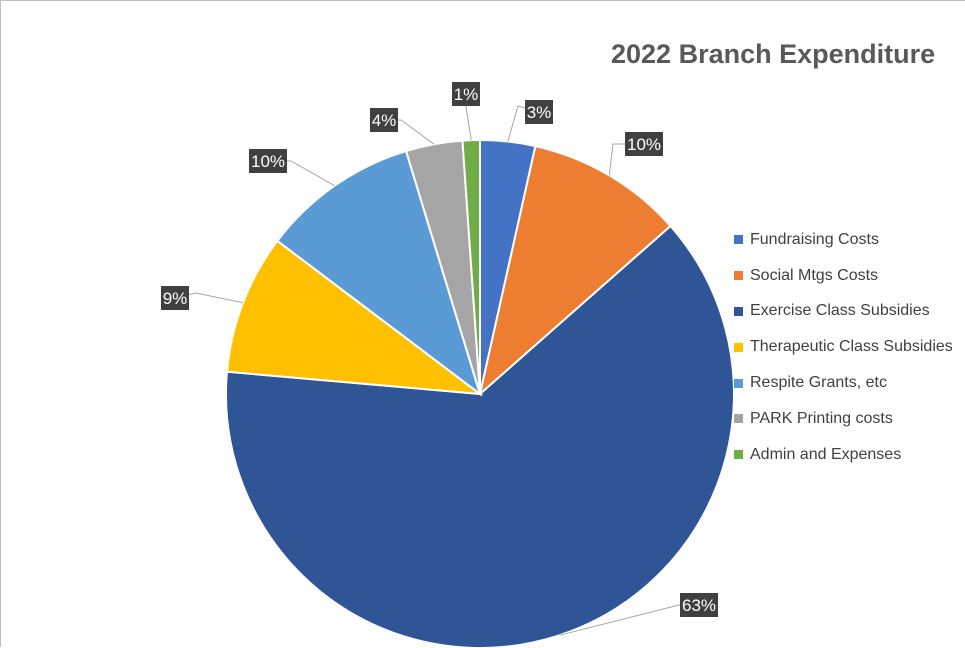 This screenshot has width=965, height=648. What do you see at coordinates (821, 418) in the screenshot?
I see `legend-label: PARK Printing costs` at bounding box center [821, 418].